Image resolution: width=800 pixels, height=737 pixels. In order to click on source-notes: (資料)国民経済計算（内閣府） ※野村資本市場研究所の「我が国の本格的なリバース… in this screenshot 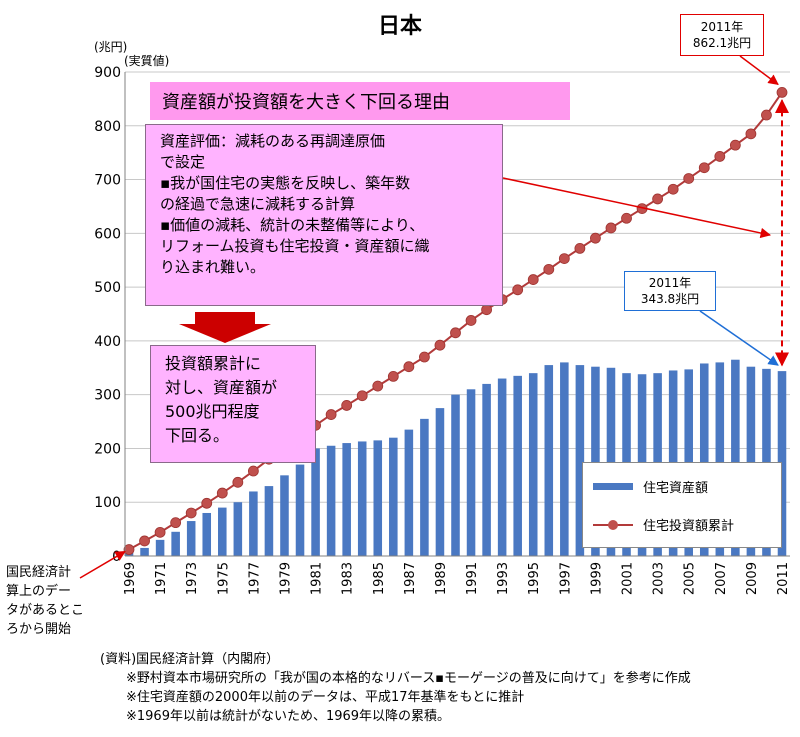, I will do `click(395, 688)`.